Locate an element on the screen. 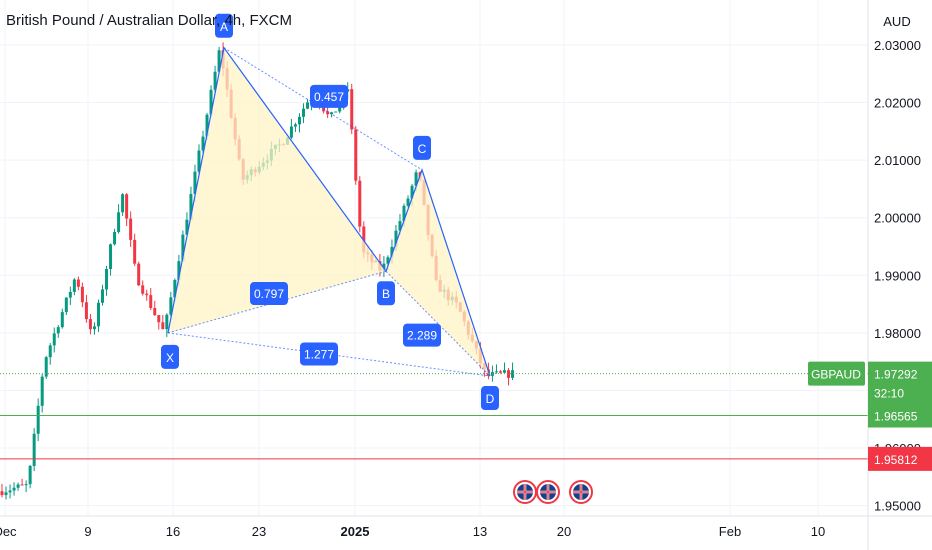 The image size is (932, 550). au-flag-icon is located at coordinates (525, 492).